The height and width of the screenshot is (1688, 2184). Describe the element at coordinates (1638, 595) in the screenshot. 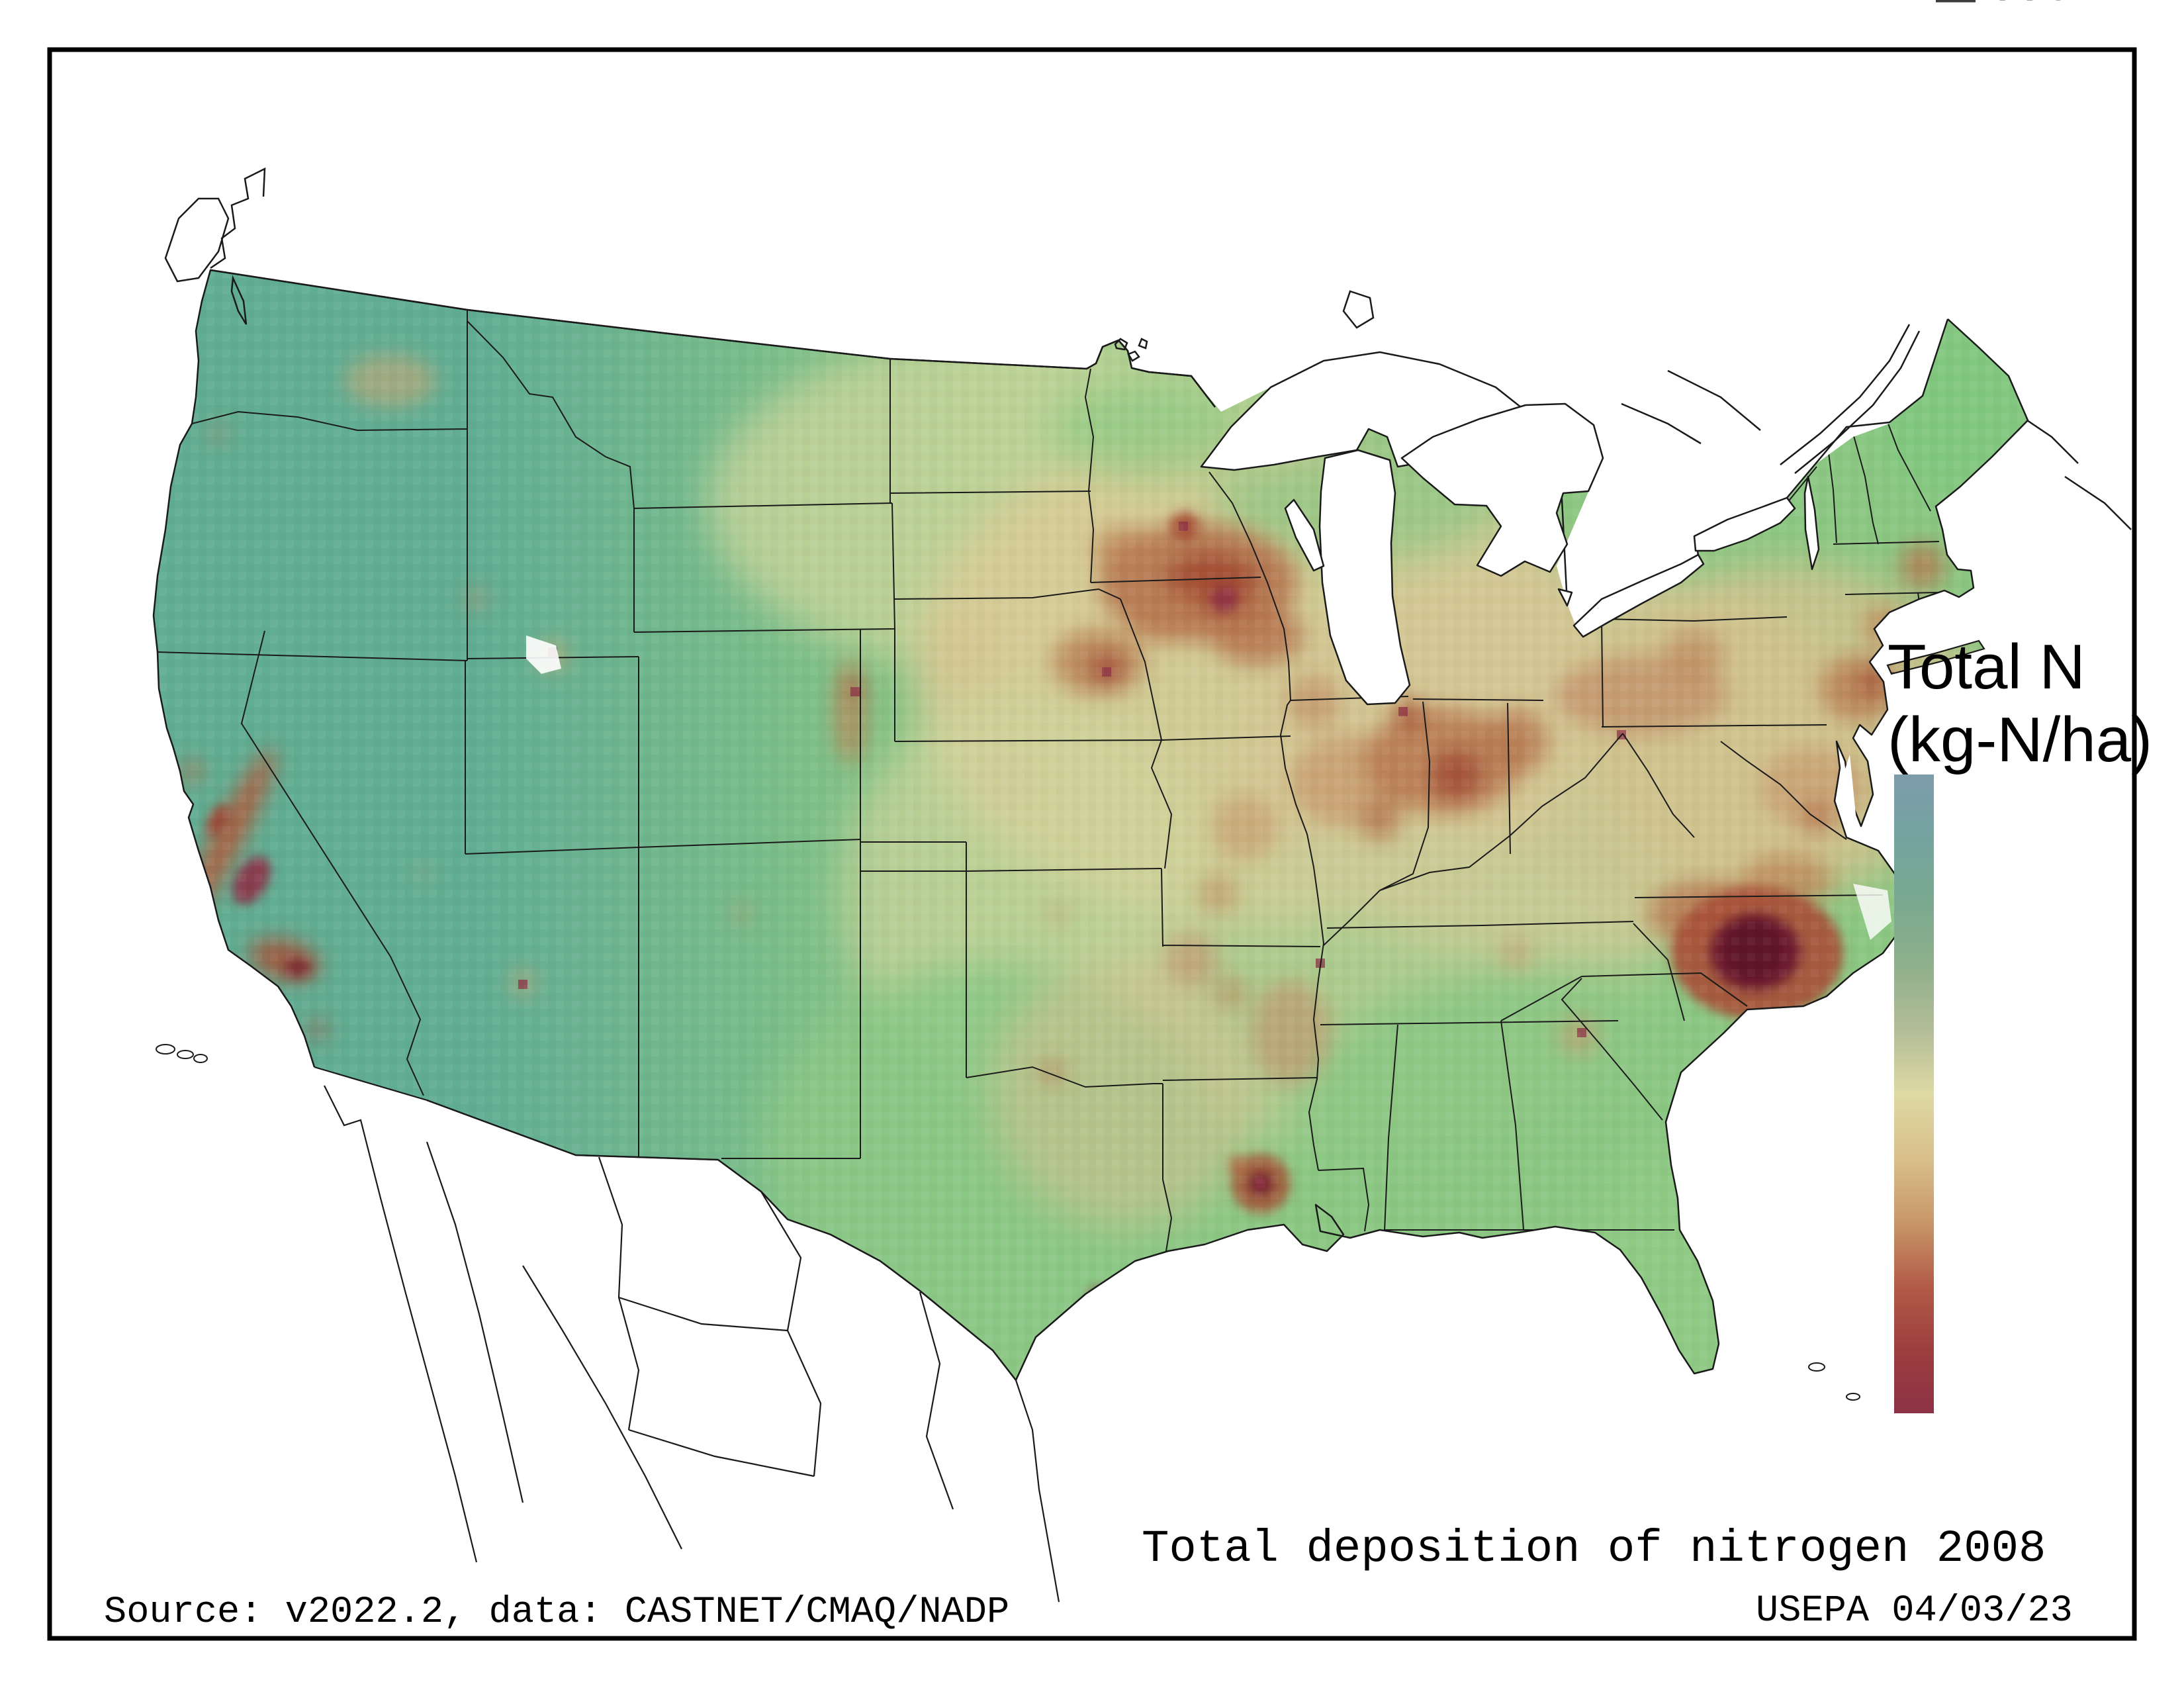

I see `lake-erie` at that location.